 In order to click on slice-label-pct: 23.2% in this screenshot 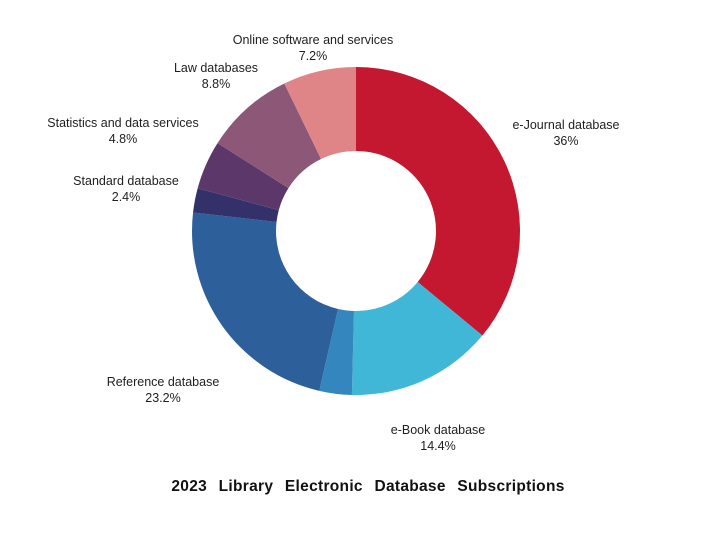, I will do `click(163, 398)`.